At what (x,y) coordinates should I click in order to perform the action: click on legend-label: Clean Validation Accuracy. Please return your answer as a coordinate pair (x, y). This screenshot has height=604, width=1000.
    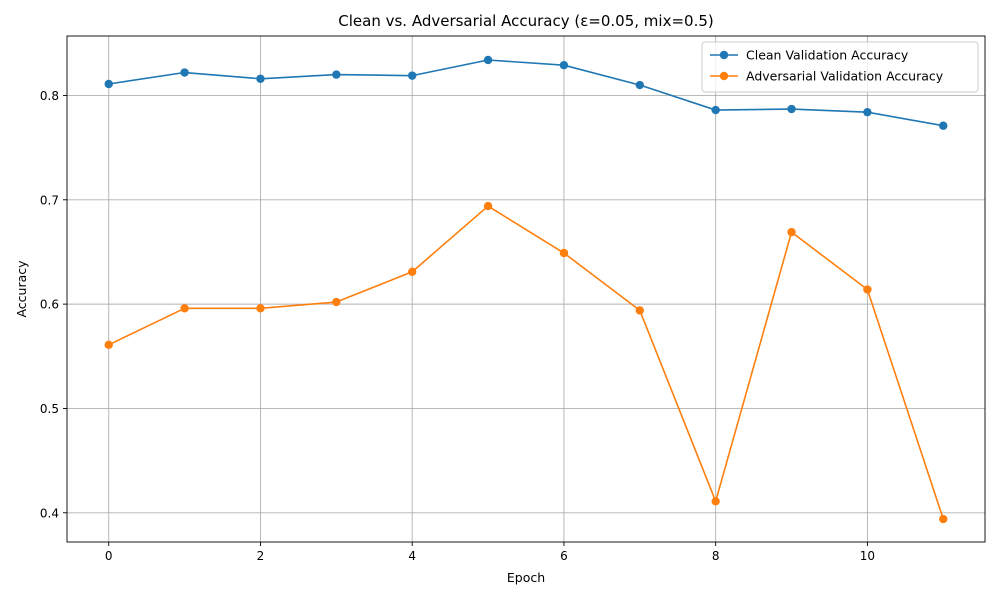
    Looking at the image, I should click on (827, 55).